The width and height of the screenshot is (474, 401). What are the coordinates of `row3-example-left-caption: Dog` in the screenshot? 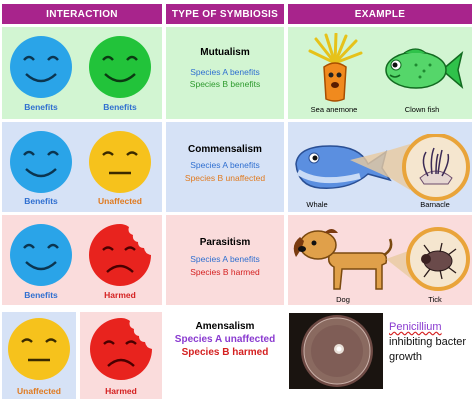 It's located at (343, 299).